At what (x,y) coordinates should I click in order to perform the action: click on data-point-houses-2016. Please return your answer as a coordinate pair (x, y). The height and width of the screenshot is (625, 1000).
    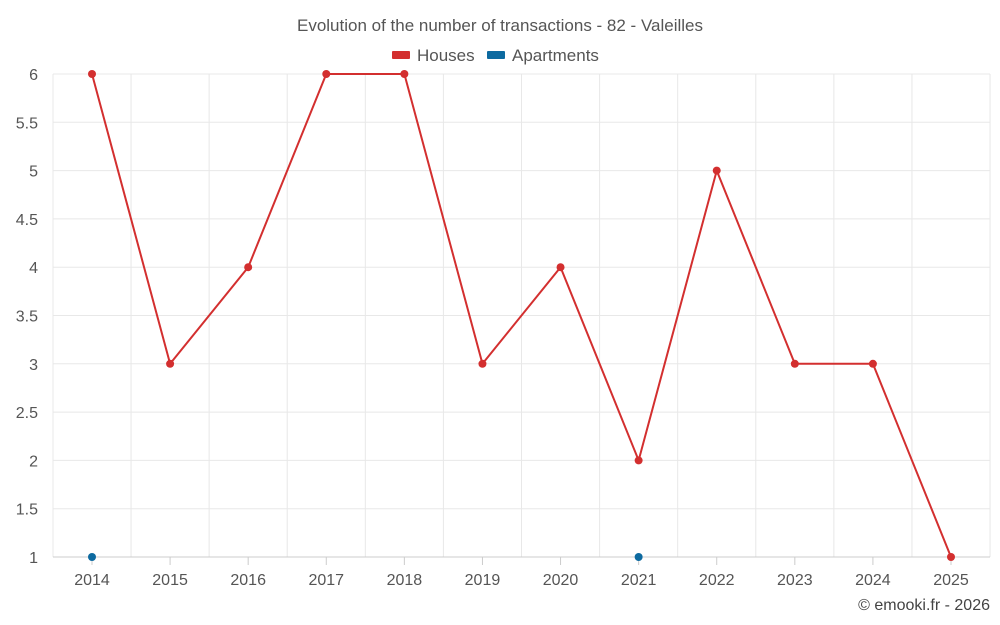
    Looking at the image, I should click on (248, 267).